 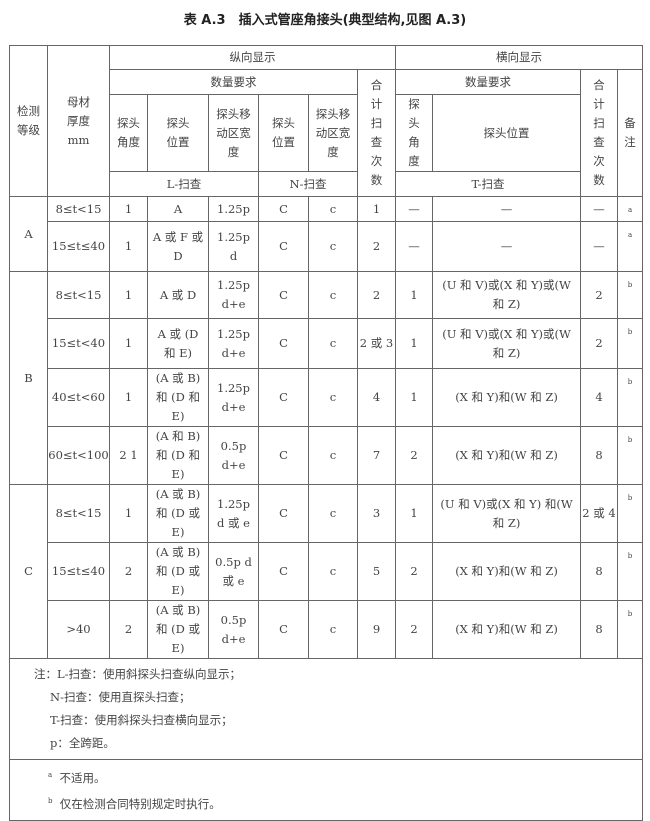 I want to click on header-t-probe-angle: 探头角度, so click(x=414, y=133).